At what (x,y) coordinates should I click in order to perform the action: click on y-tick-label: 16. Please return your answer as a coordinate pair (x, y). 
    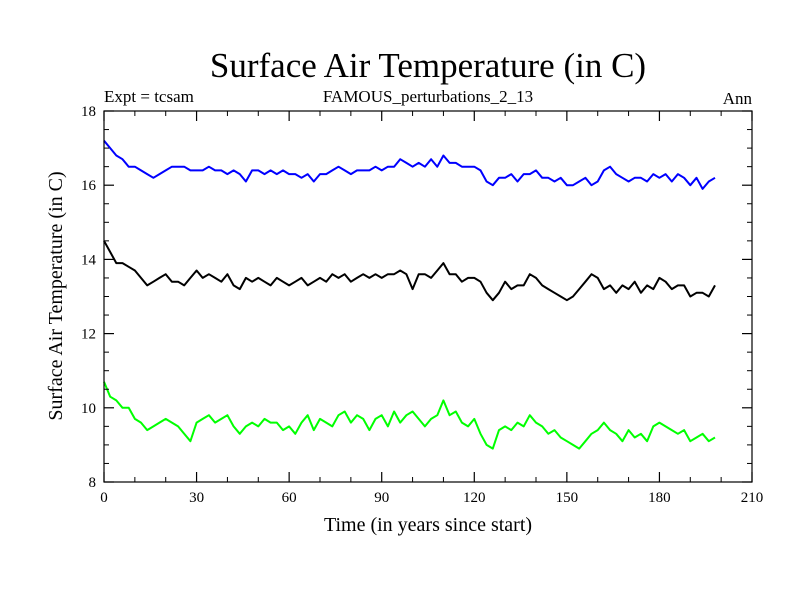
    Looking at the image, I should click on (89, 186).